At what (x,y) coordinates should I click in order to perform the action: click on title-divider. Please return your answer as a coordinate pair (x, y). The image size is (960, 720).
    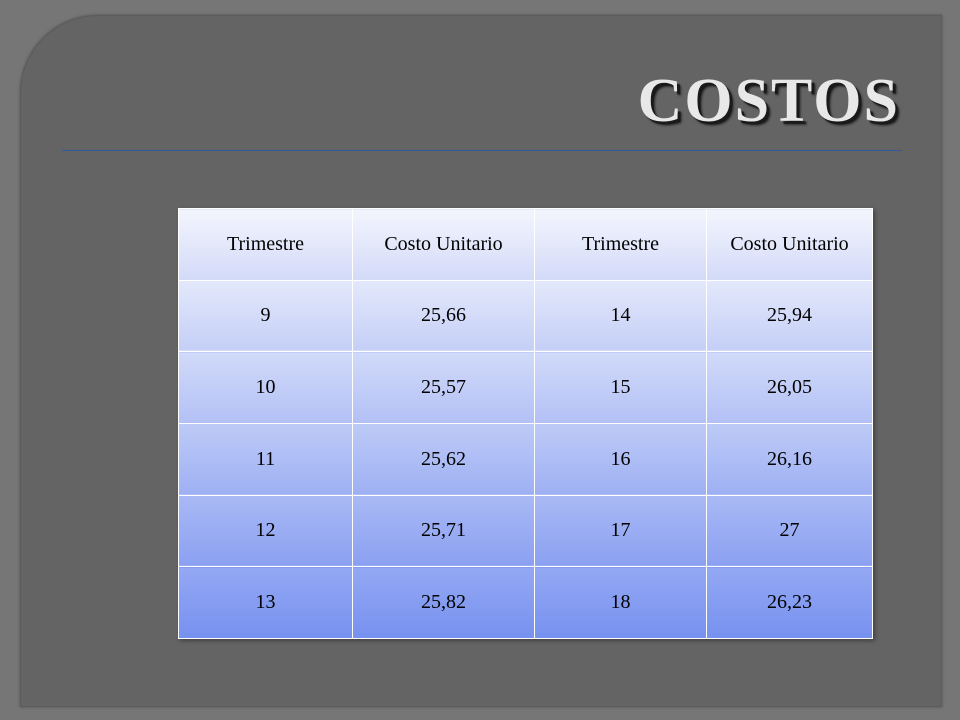
    Looking at the image, I should click on (482, 150).